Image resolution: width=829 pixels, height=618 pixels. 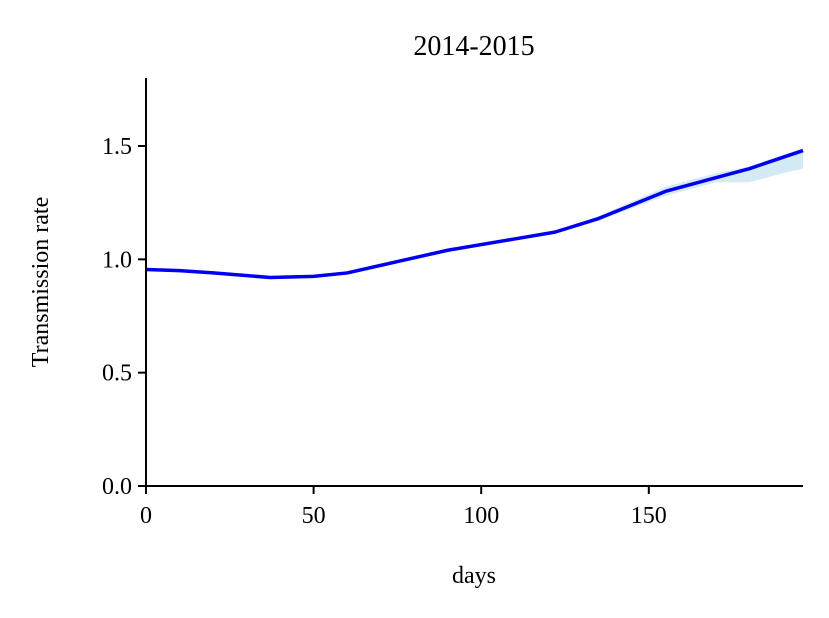 What do you see at coordinates (117, 487) in the screenshot?
I see `y-tick-label: 0.0` at bounding box center [117, 487].